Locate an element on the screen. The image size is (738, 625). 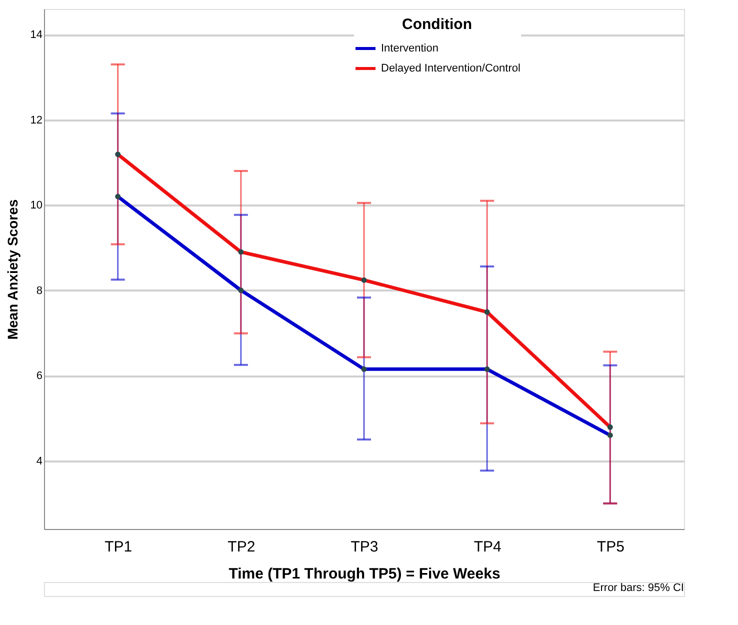
x-tick-label: TP4 is located at coordinates (488, 547).